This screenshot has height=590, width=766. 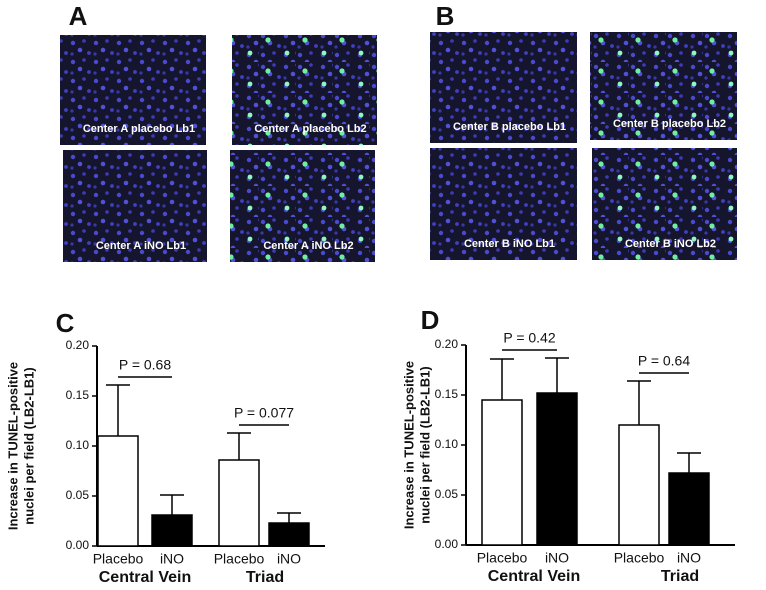 I want to click on p-value: P = 0.64, so click(x=664, y=361).